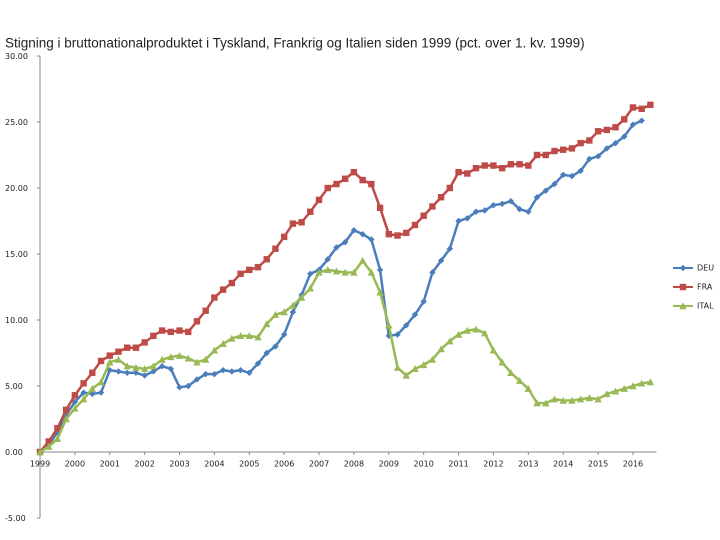  What do you see at coordinates (389, 464) in the screenshot?
I see `x-tick-label: 2009` at bounding box center [389, 464].